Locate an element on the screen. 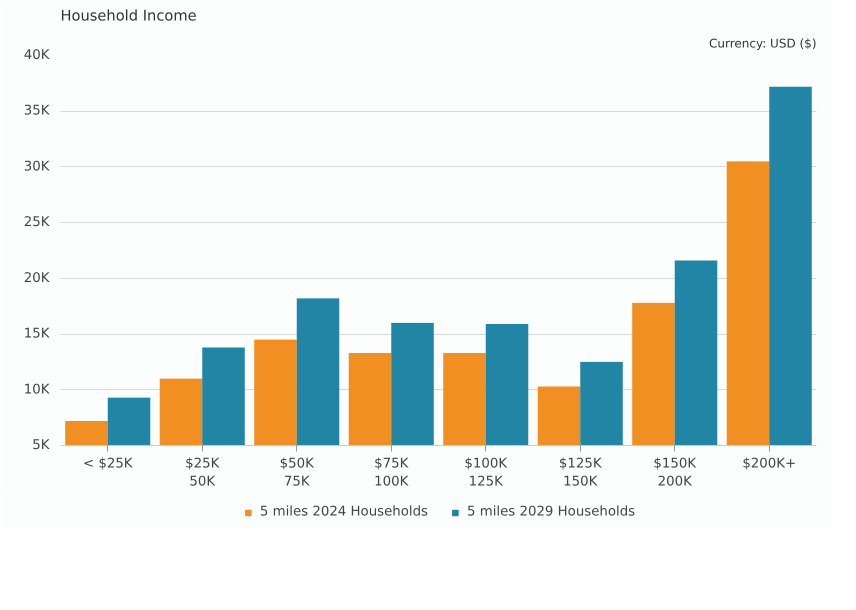  y-tick-label: 15K is located at coordinates (37, 334).